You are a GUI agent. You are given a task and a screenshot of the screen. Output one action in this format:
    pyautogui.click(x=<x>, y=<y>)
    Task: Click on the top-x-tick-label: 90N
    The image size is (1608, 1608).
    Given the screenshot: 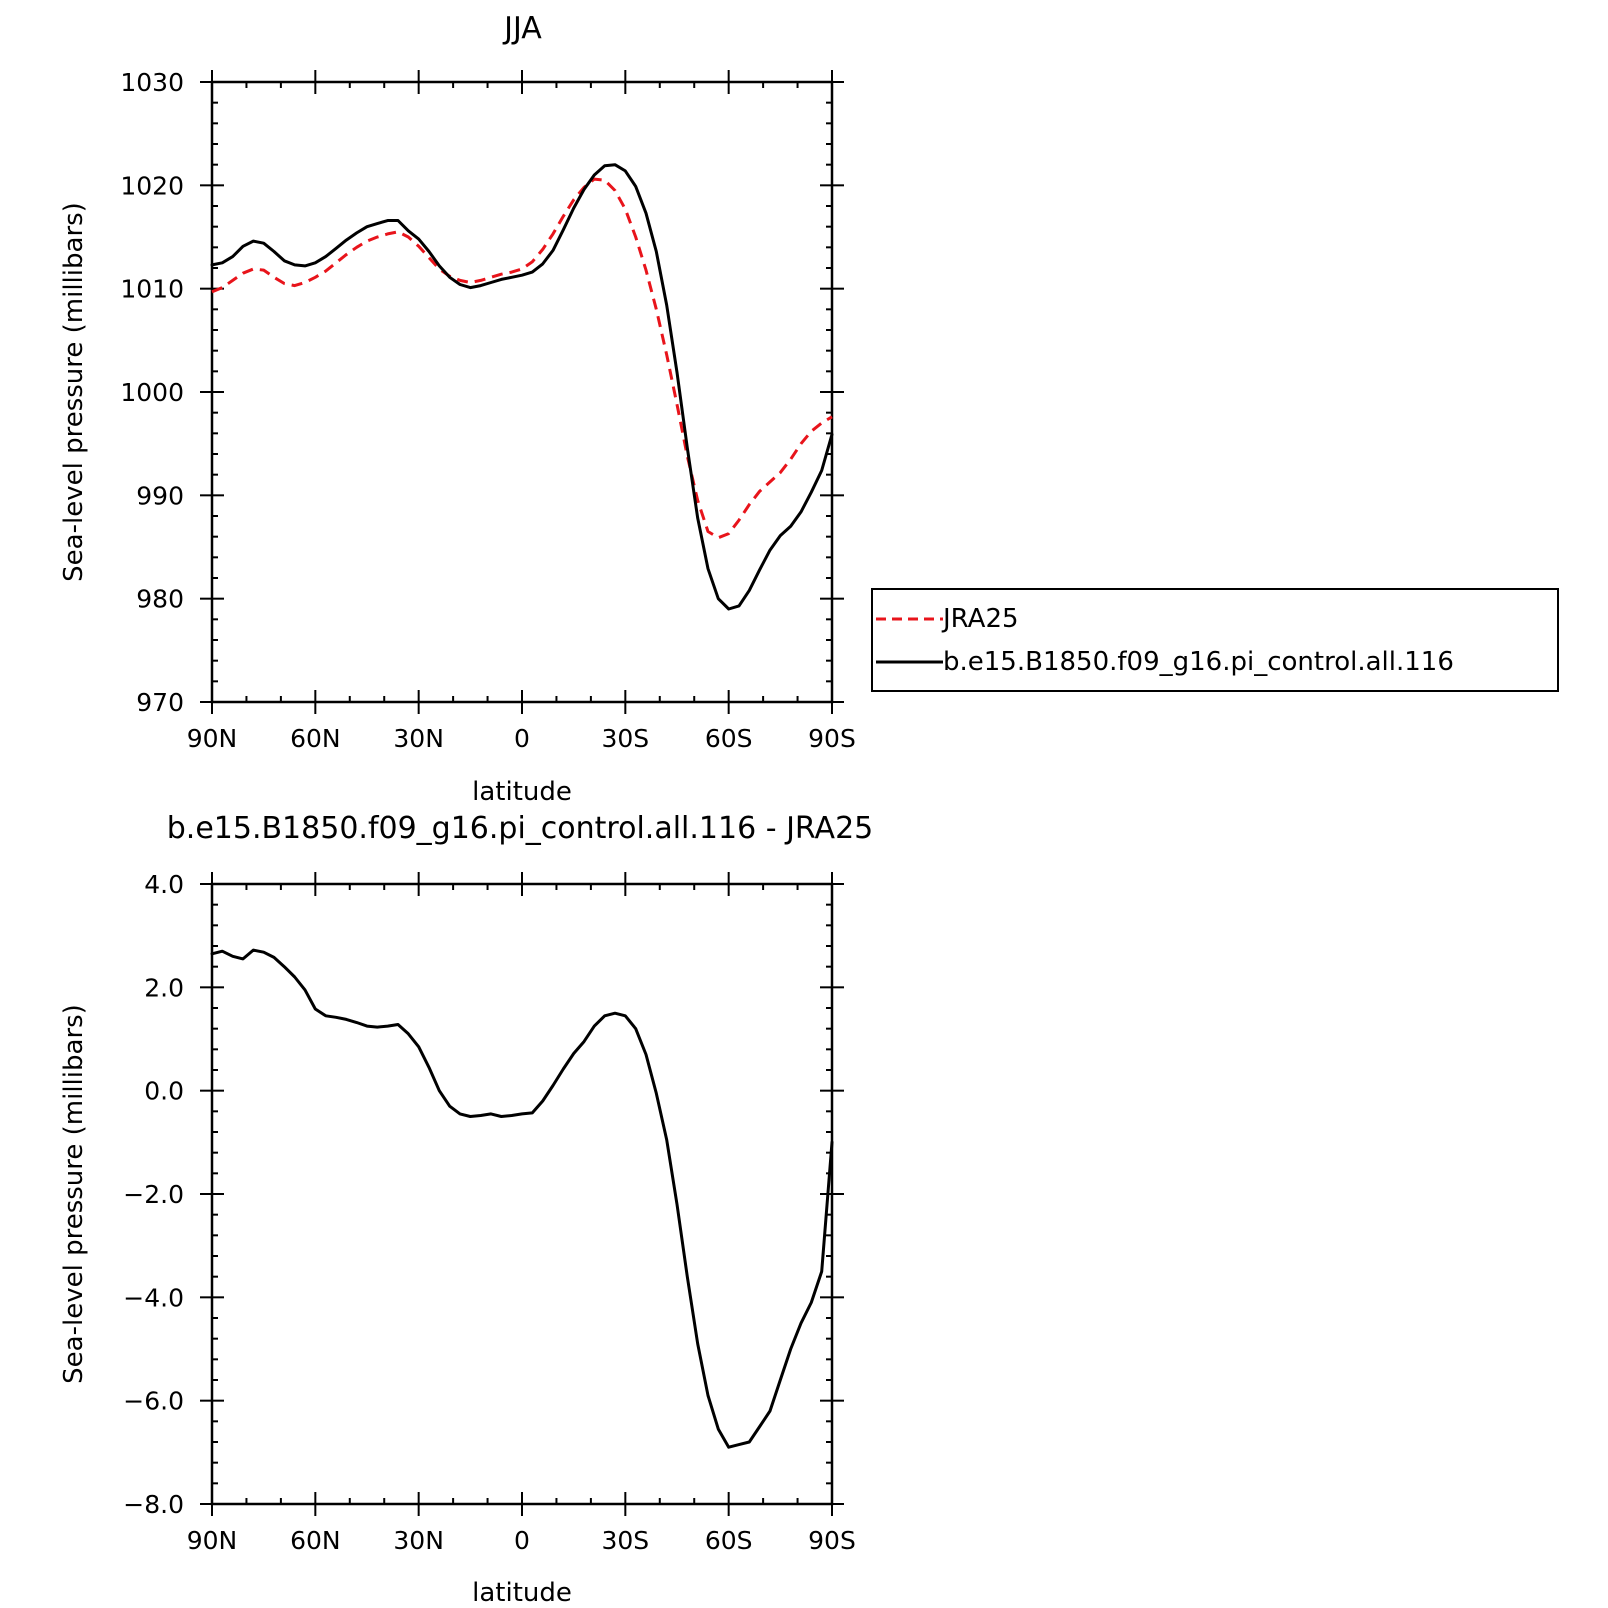 What is the action you would take?
    pyautogui.click(x=212, y=738)
    